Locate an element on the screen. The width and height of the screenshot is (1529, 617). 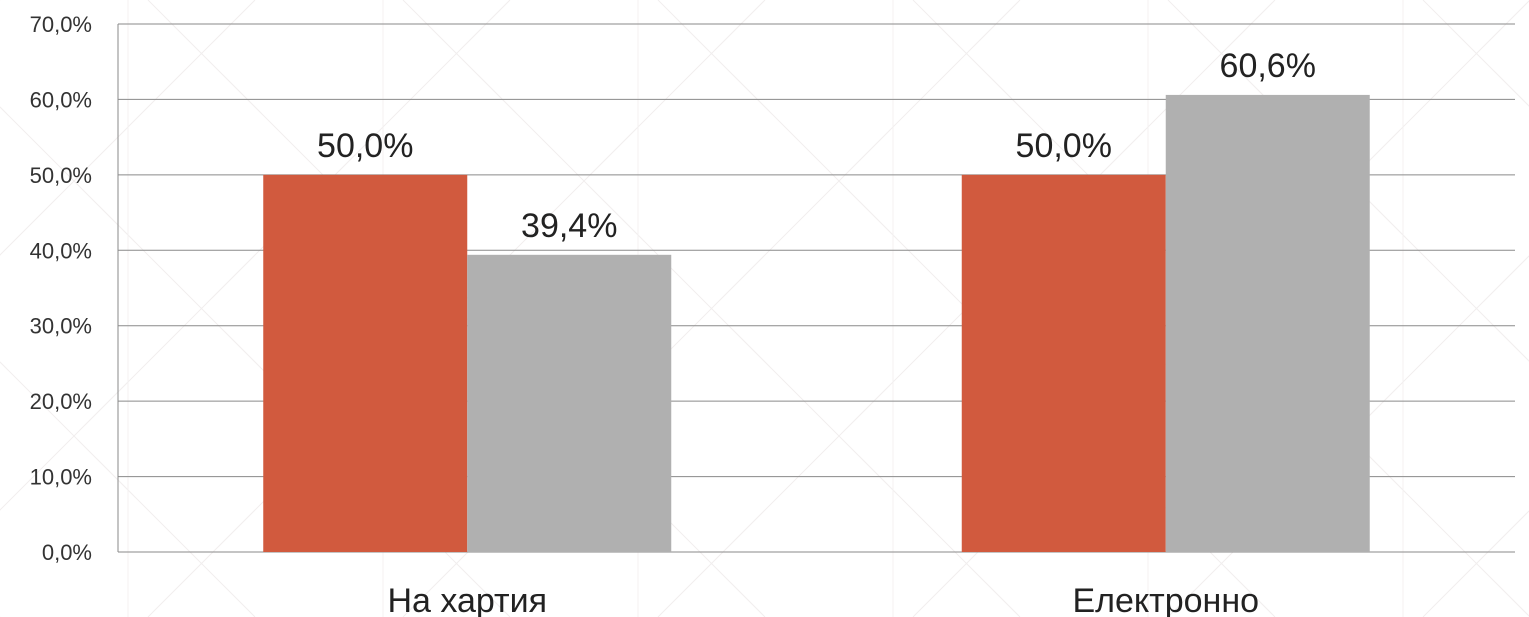
x-category-label: Електронно is located at coordinates (1165, 599).